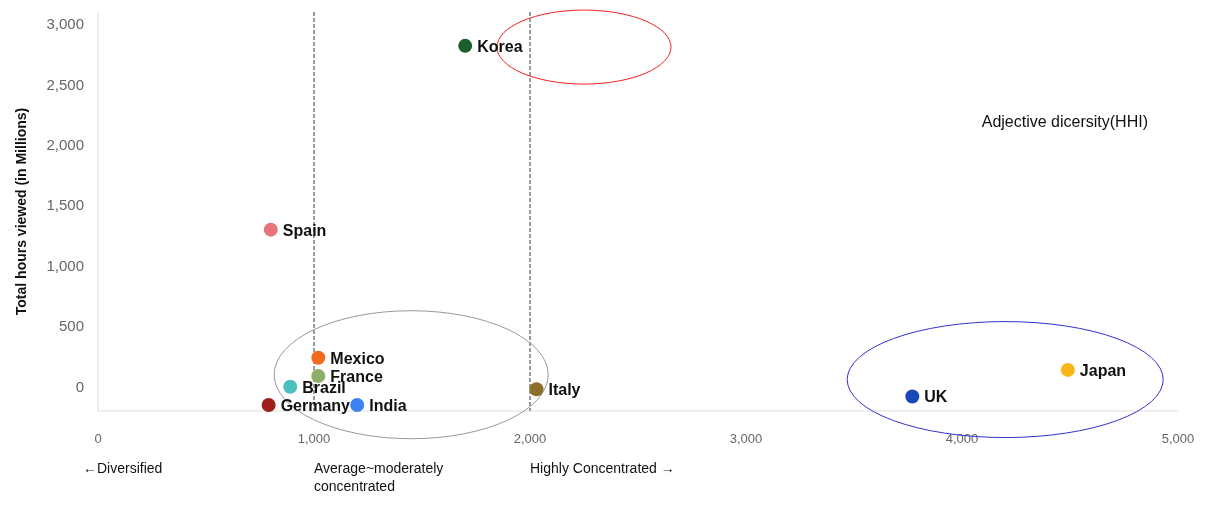 The image size is (1207, 505). What do you see at coordinates (314, 438) in the screenshot?
I see `x-tick-label: 1,000` at bounding box center [314, 438].